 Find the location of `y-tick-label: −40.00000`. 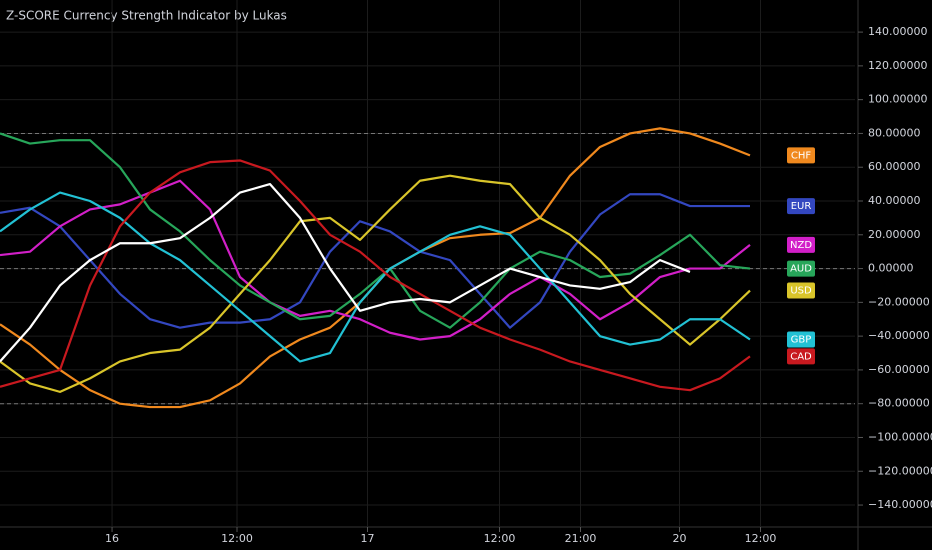

y-tick-label: −40.00000 is located at coordinates (899, 335).